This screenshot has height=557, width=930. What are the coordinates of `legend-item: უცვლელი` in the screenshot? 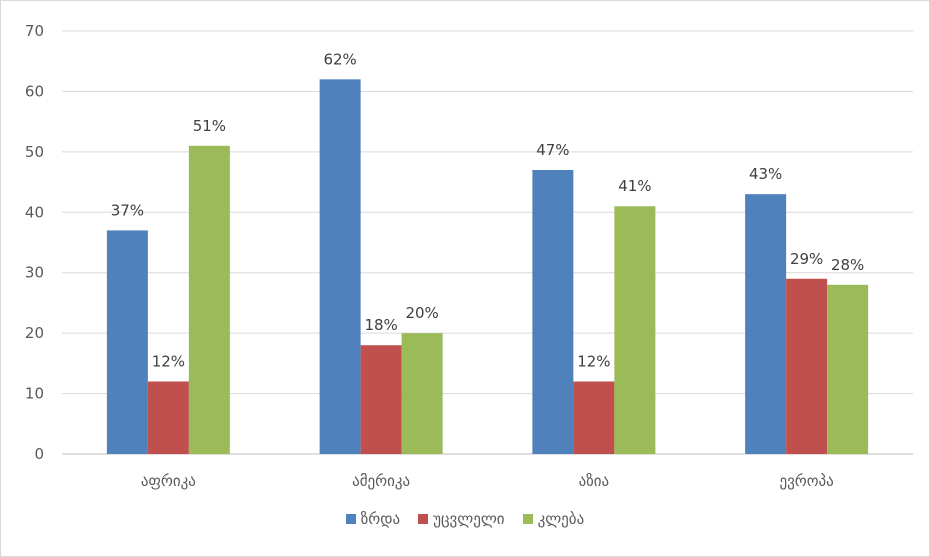 It's located at (461, 519).